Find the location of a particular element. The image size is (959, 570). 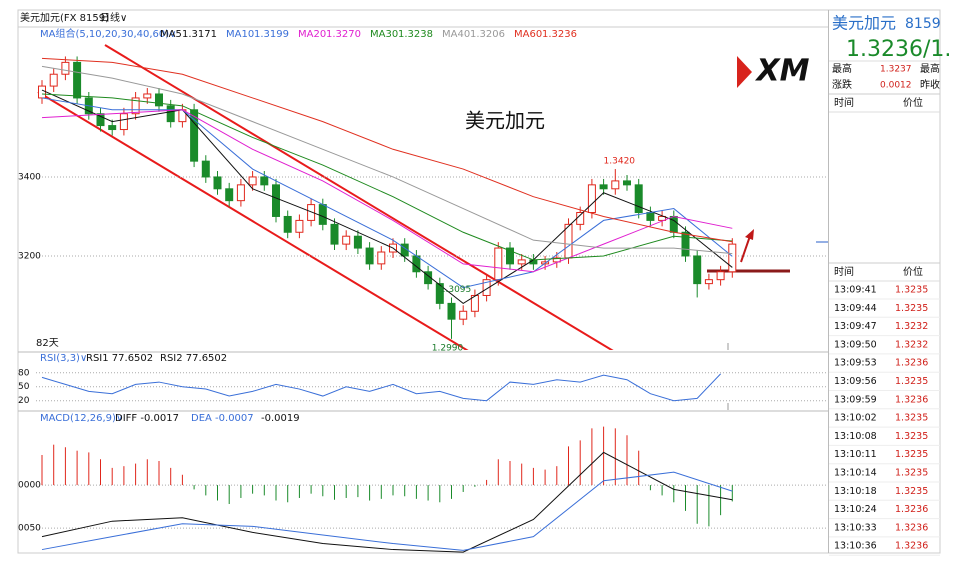

legend-name: MA30 is located at coordinates (384, 34).